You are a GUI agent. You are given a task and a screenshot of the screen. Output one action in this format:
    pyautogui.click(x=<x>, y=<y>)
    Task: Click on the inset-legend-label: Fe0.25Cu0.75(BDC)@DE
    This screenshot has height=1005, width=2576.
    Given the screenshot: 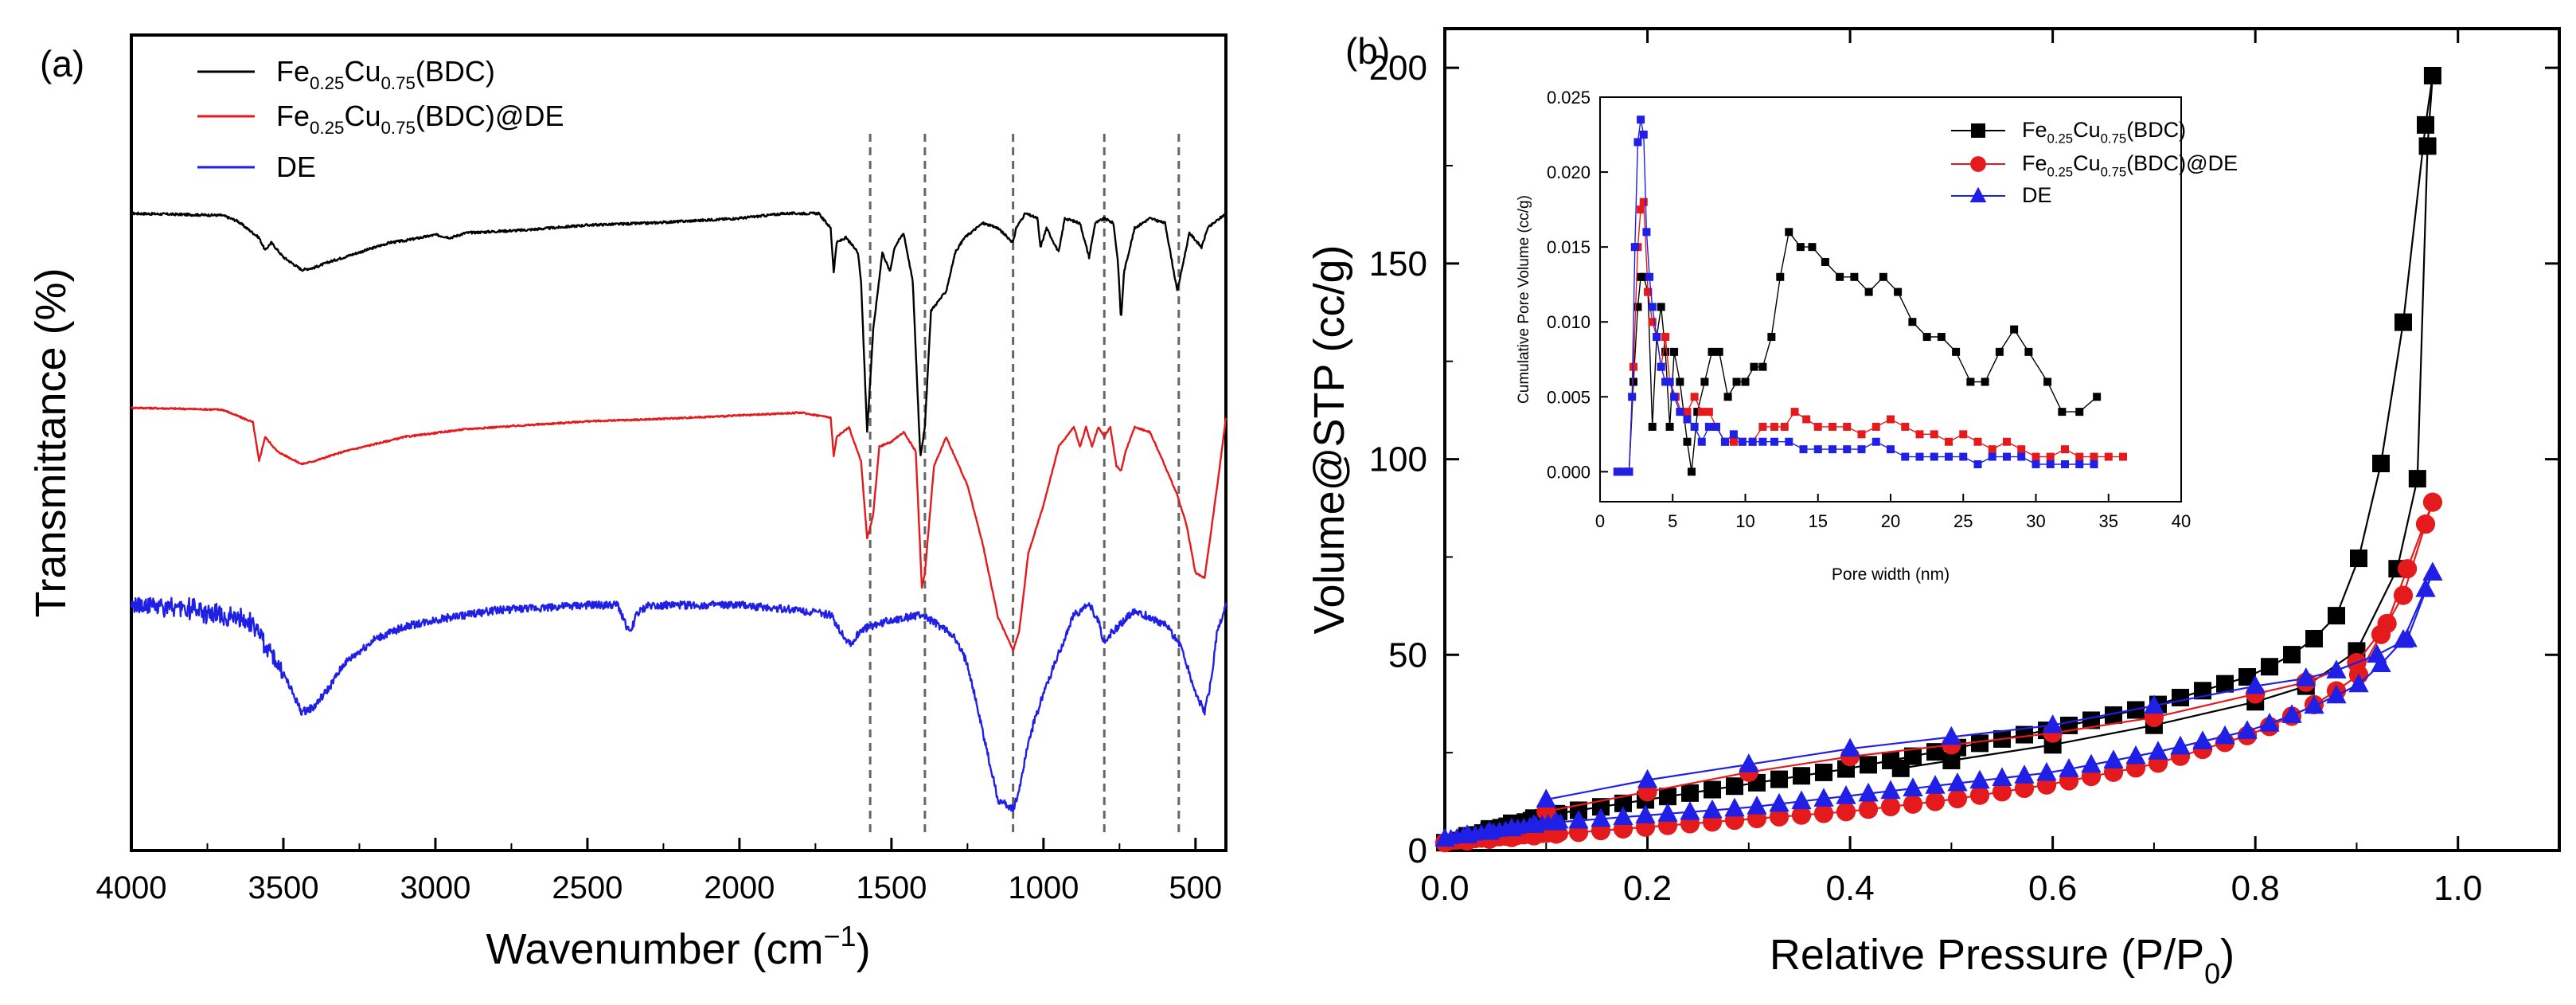 What is the action you would take?
    pyautogui.click(x=2130, y=165)
    